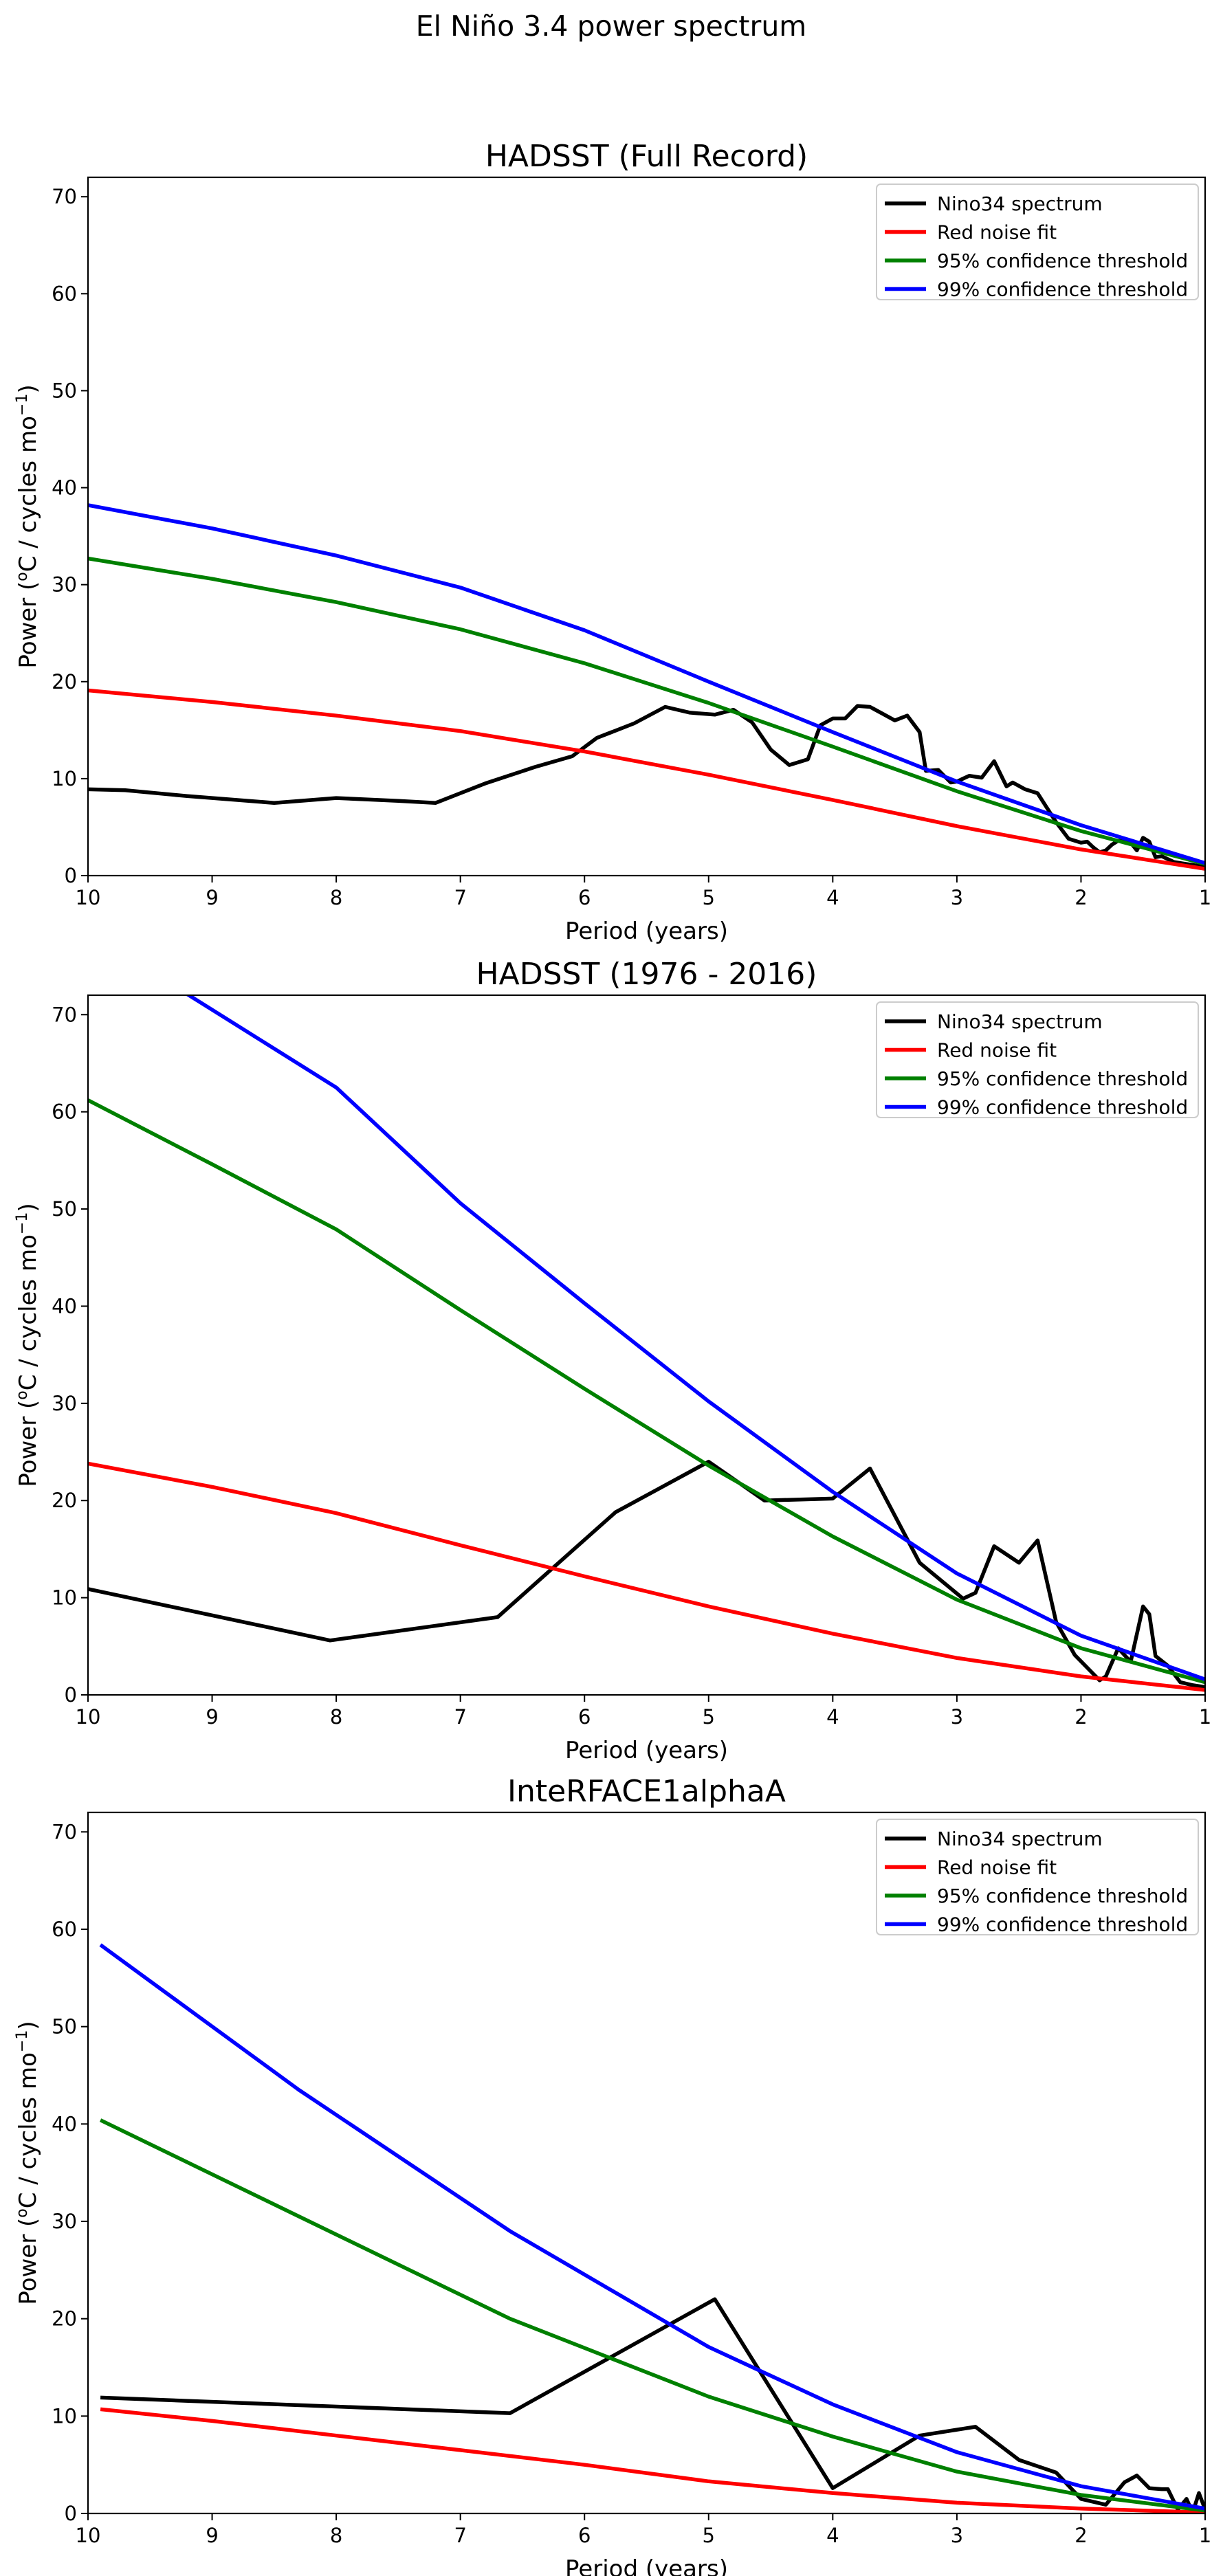 The height and width of the screenshot is (2576, 1223). I want to click on chart-title: HADSST (Full Record), so click(646, 156).